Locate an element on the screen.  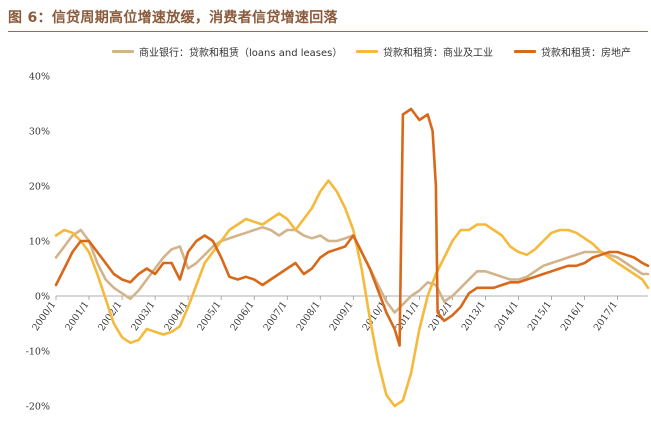
legend-swatch-loans-leases is located at coordinates (123, 51).